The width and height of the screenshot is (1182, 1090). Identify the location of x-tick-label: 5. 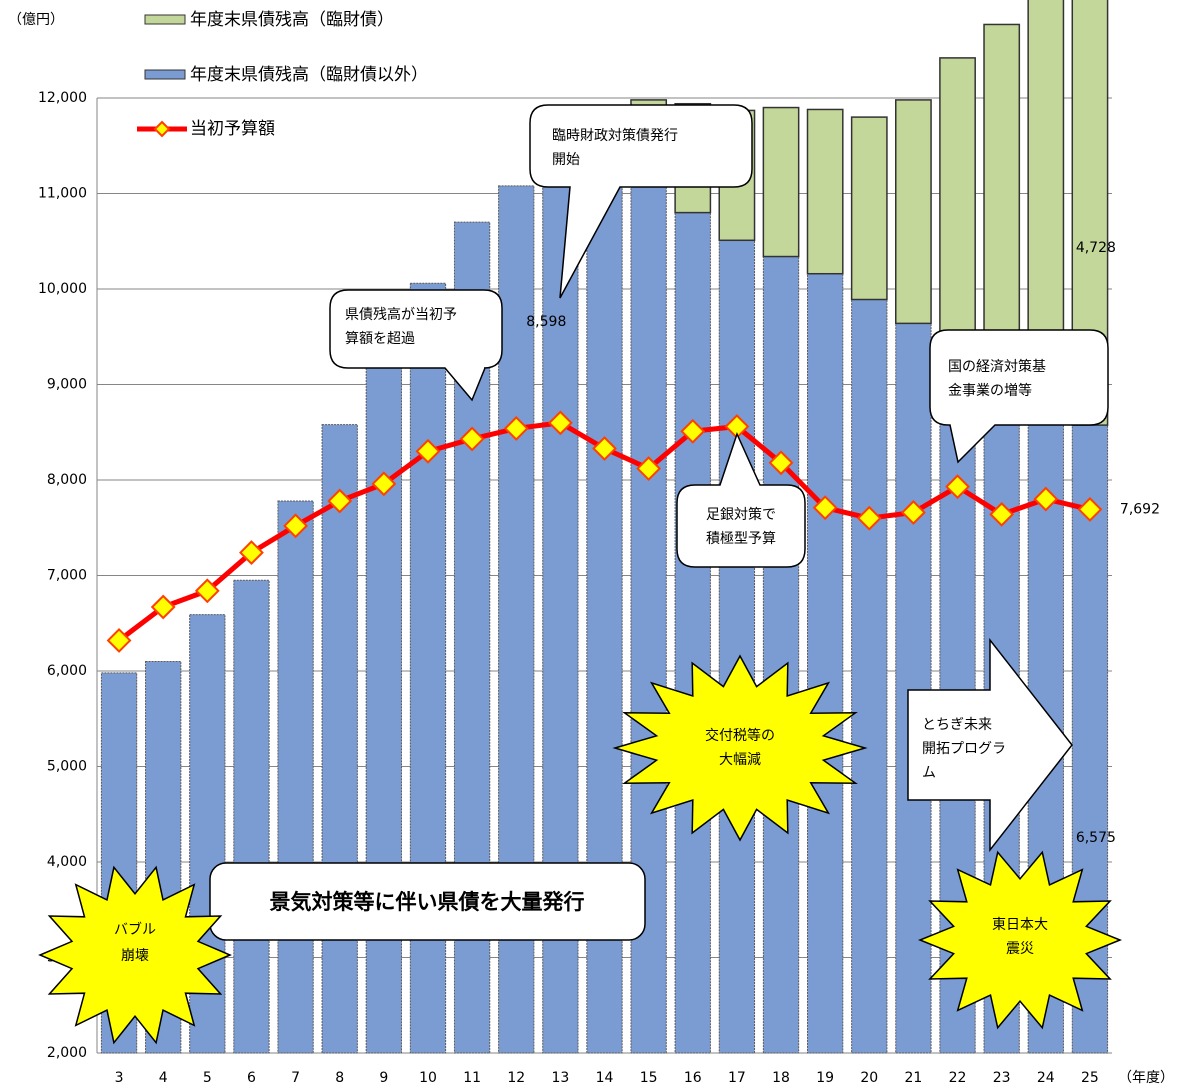
(207, 1078).